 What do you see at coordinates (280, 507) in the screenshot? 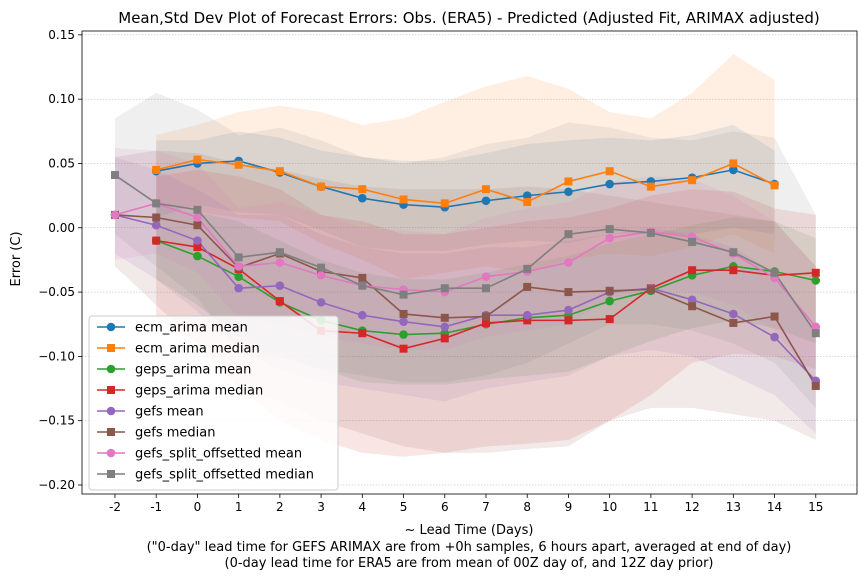
I see `x-tick-label-4: 2` at bounding box center [280, 507].